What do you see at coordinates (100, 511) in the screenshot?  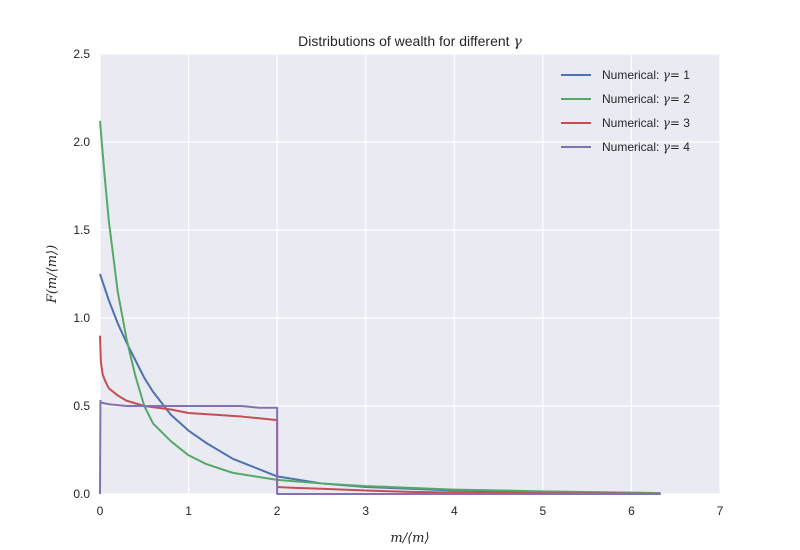 I see `x-tick-label: 0` at bounding box center [100, 511].